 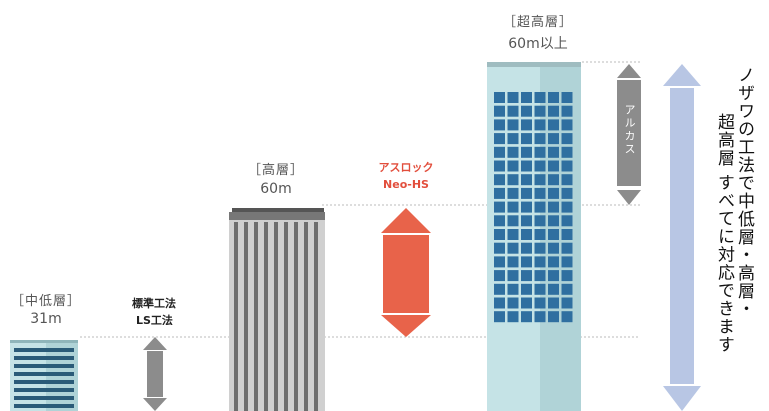 I want to click on high-rise-height: 60m, so click(x=276, y=189).